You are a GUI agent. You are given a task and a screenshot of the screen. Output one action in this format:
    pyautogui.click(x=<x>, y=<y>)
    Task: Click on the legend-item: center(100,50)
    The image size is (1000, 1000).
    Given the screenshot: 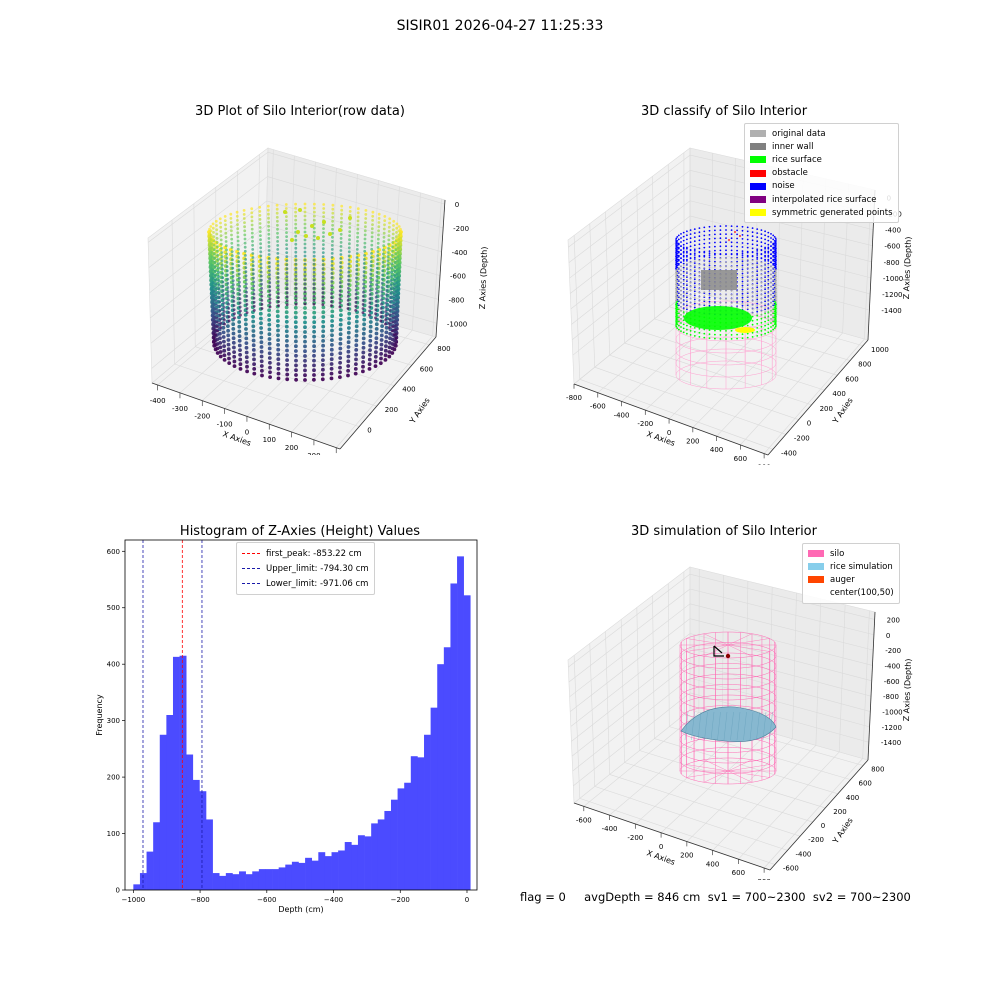 What is the action you would take?
    pyautogui.click(x=851, y=593)
    